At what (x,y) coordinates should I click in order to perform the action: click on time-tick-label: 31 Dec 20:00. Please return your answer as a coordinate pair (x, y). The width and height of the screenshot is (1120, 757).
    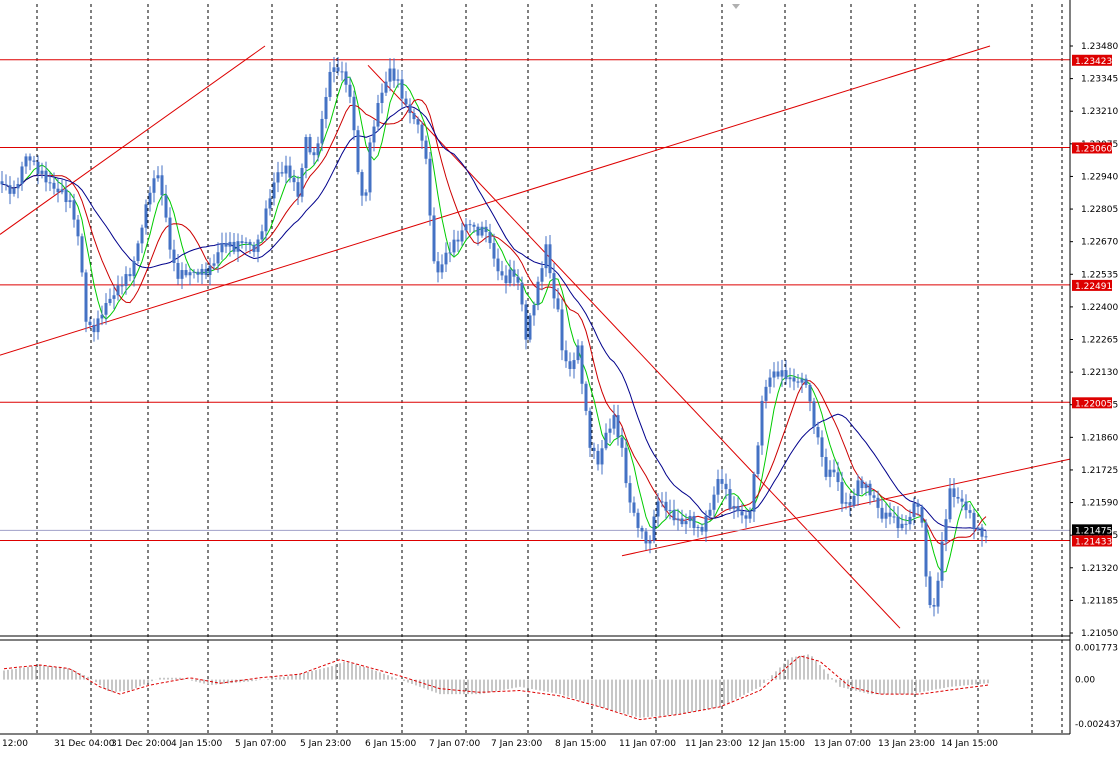
    Looking at the image, I should click on (141, 744).